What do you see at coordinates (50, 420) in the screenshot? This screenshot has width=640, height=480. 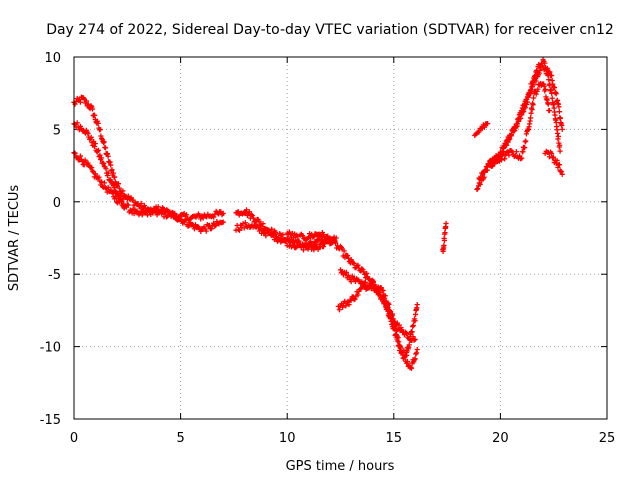 I see `y-tick-label: -15` at bounding box center [50, 420].